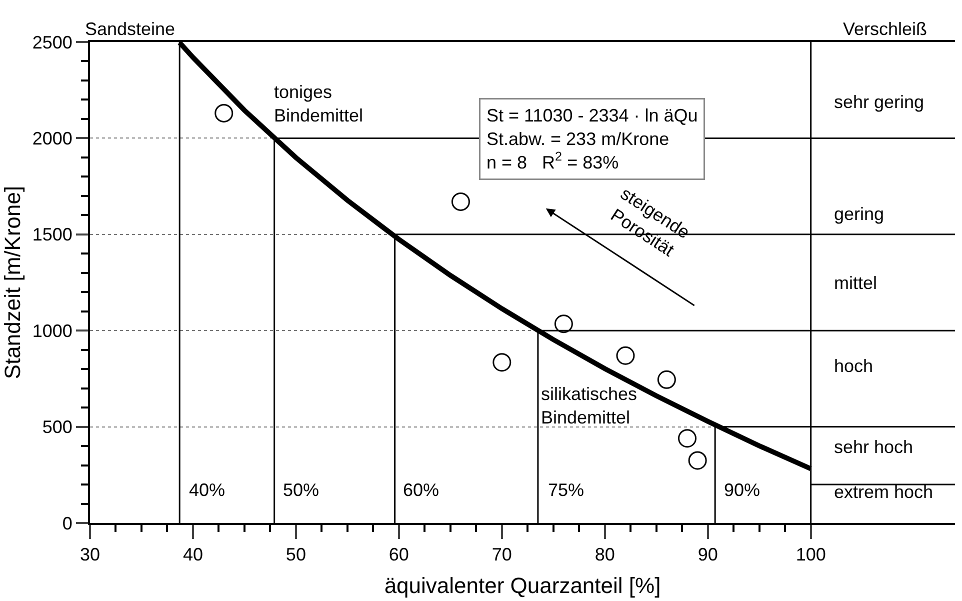 This screenshot has width=962, height=601. Describe the element at coordinates (421, 490) in the screenshot. I see `annotation: 60%` at that location.